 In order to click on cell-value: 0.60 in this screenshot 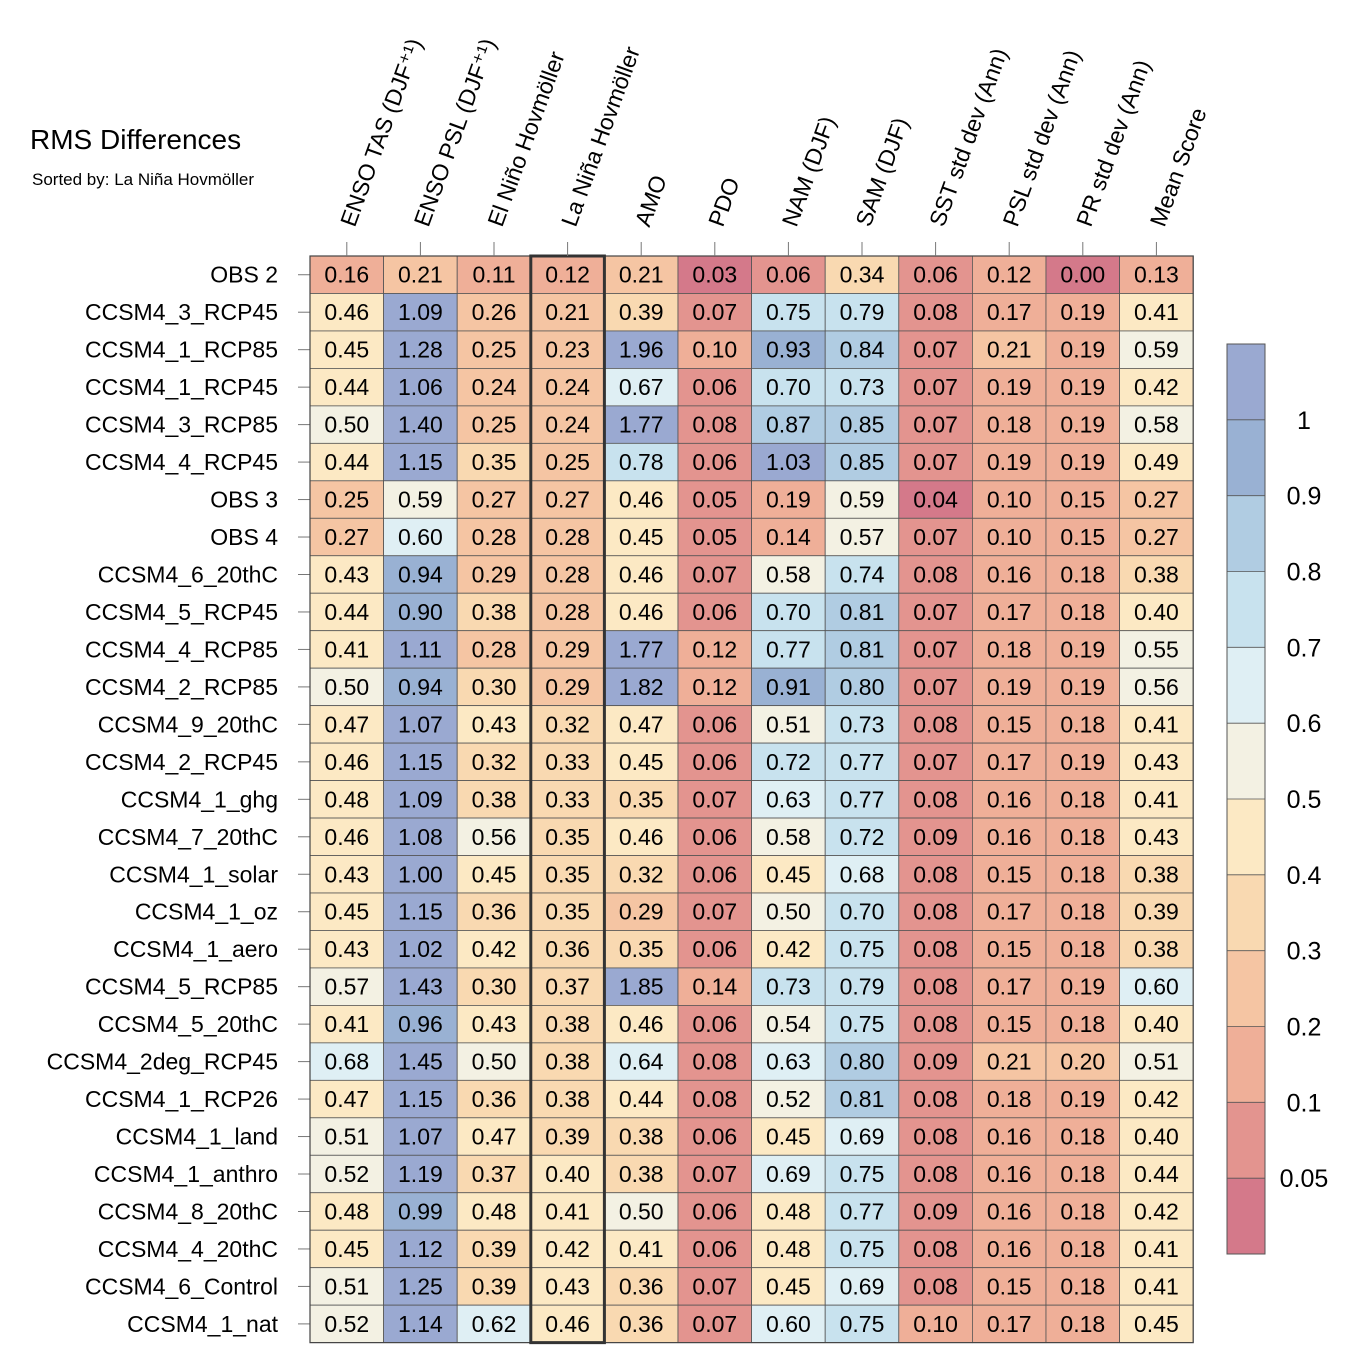, I will do `click(420, 537)`.